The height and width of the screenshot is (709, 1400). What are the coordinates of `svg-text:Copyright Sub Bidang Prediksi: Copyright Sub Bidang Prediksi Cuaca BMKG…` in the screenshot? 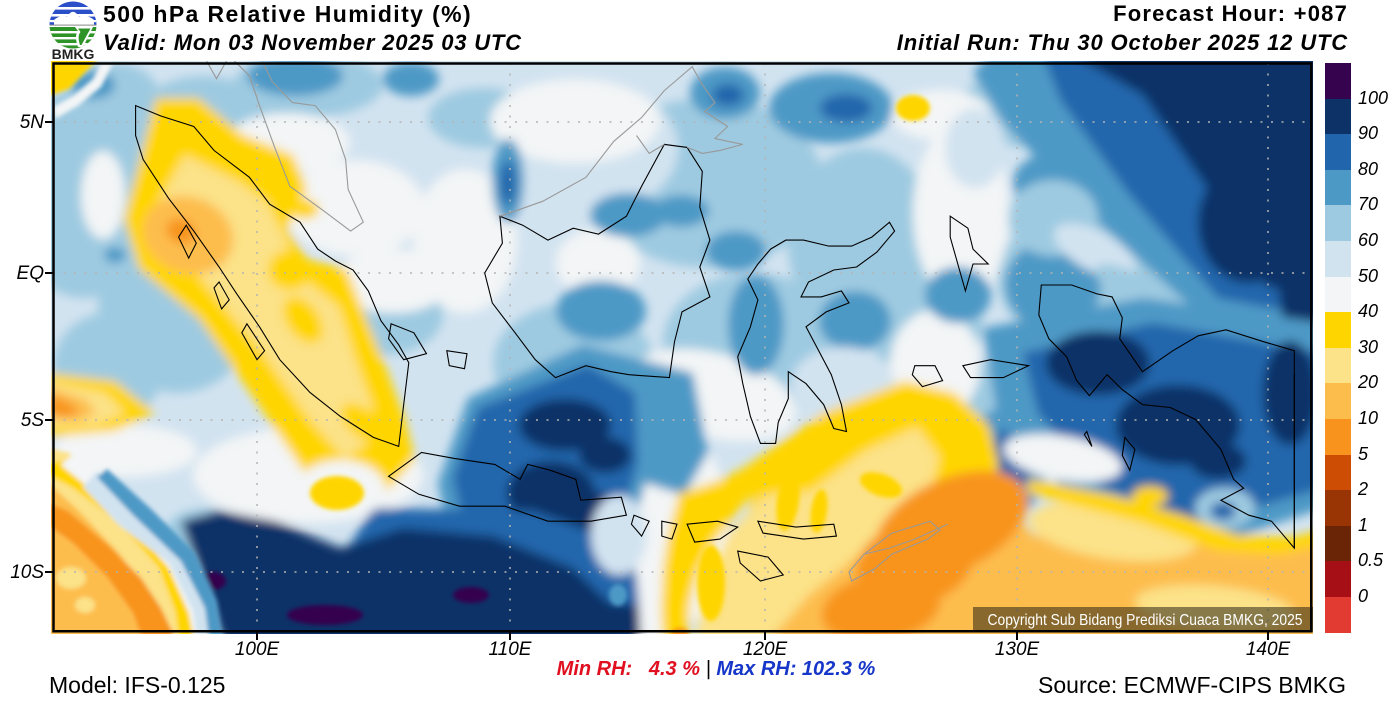 It's located at (1145, 620).